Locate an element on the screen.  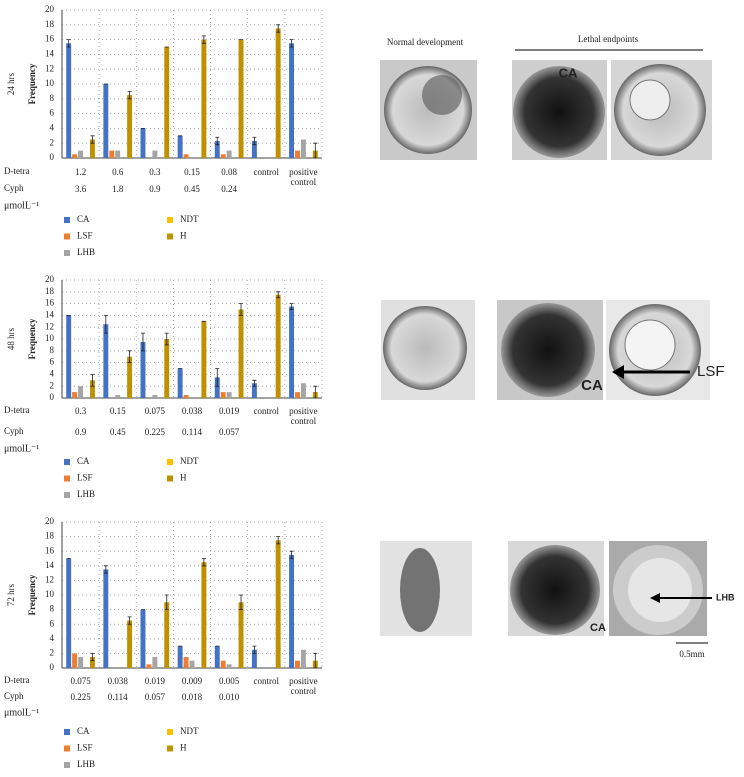
legend-label: H is located at coordinates (183, 748).